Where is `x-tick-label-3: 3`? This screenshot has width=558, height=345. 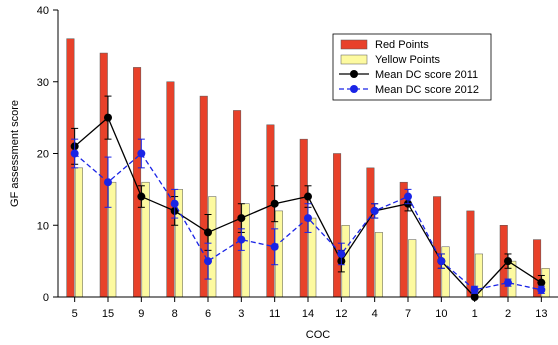 x-tick-label-3: 3 is located at coordinates (241, 314).